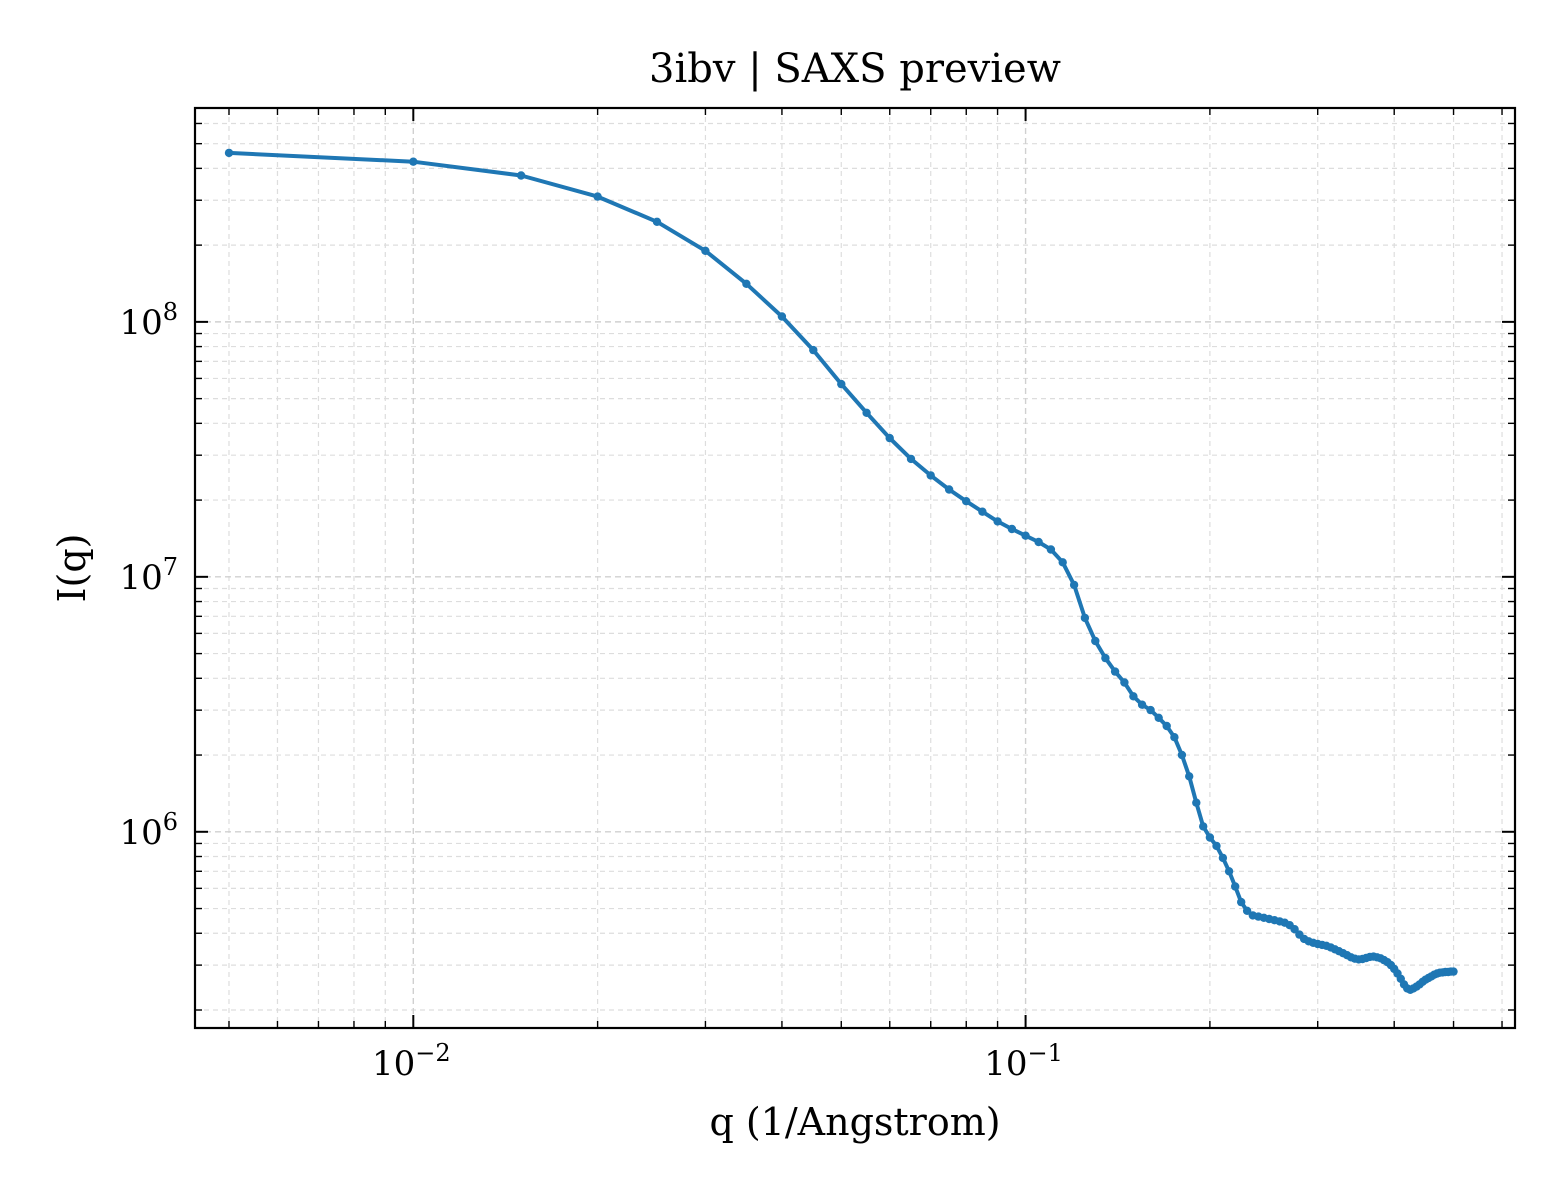  I want to click on y-axis-label: I(q), so click(72, 568).